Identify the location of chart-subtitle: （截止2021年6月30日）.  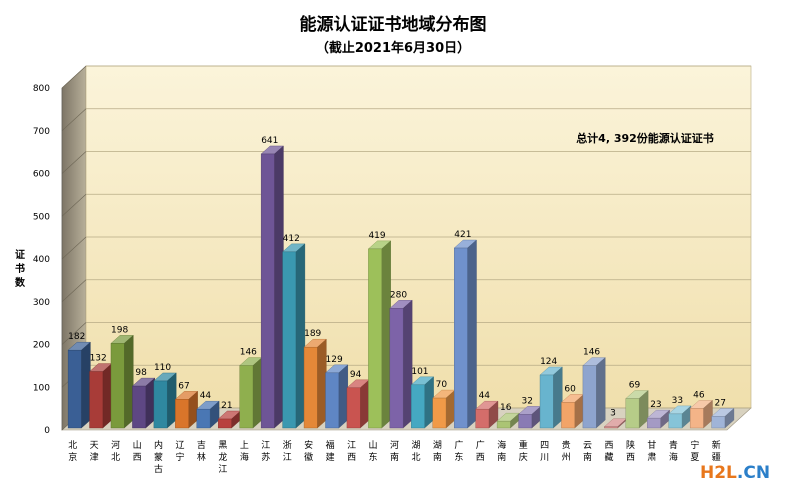
(393, 48).